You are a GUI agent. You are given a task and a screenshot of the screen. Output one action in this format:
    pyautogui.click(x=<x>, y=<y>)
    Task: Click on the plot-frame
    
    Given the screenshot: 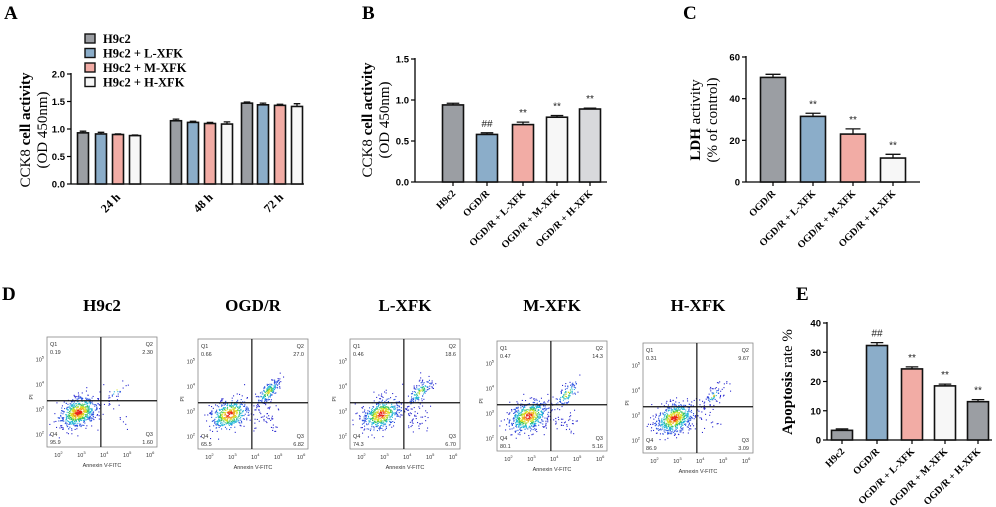 What is the action you would take?
    pyautogui.click(x=405, y=394)
    